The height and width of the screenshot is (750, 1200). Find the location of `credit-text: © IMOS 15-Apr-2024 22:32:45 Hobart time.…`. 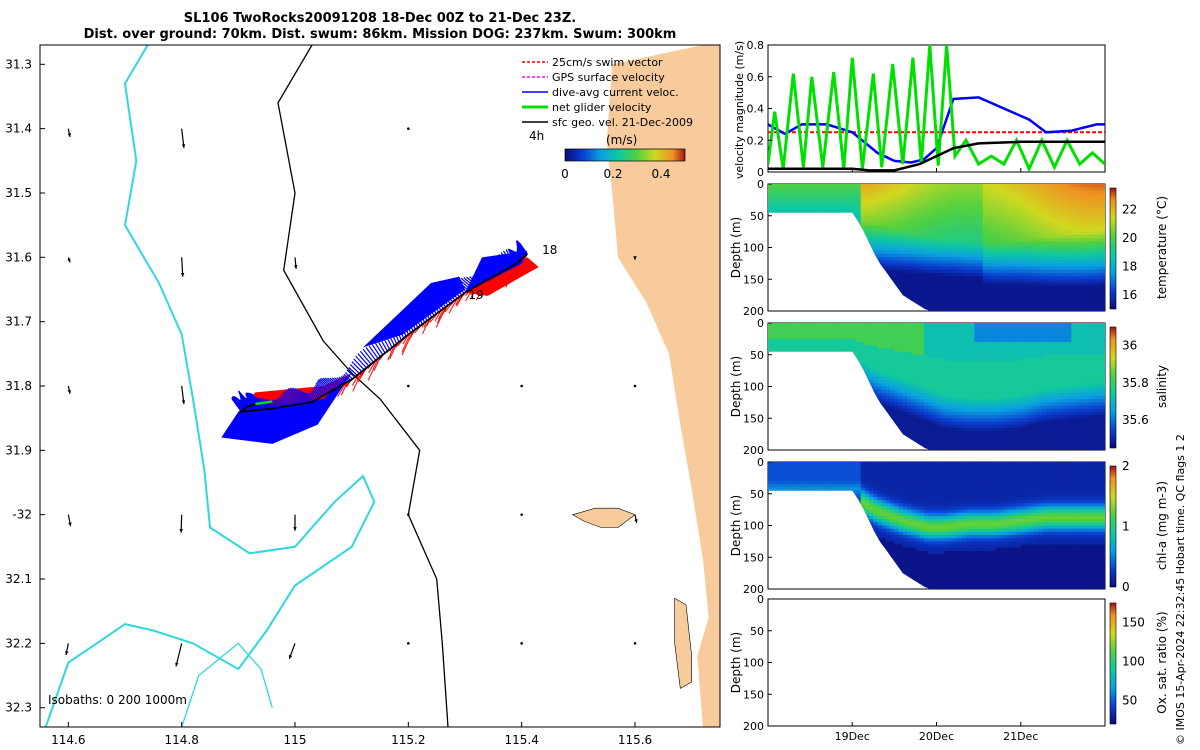

credit-text: © IMOS 15-Apr-2024 22:32:45 Hobart time.… is located at coordinates (1180, 589).